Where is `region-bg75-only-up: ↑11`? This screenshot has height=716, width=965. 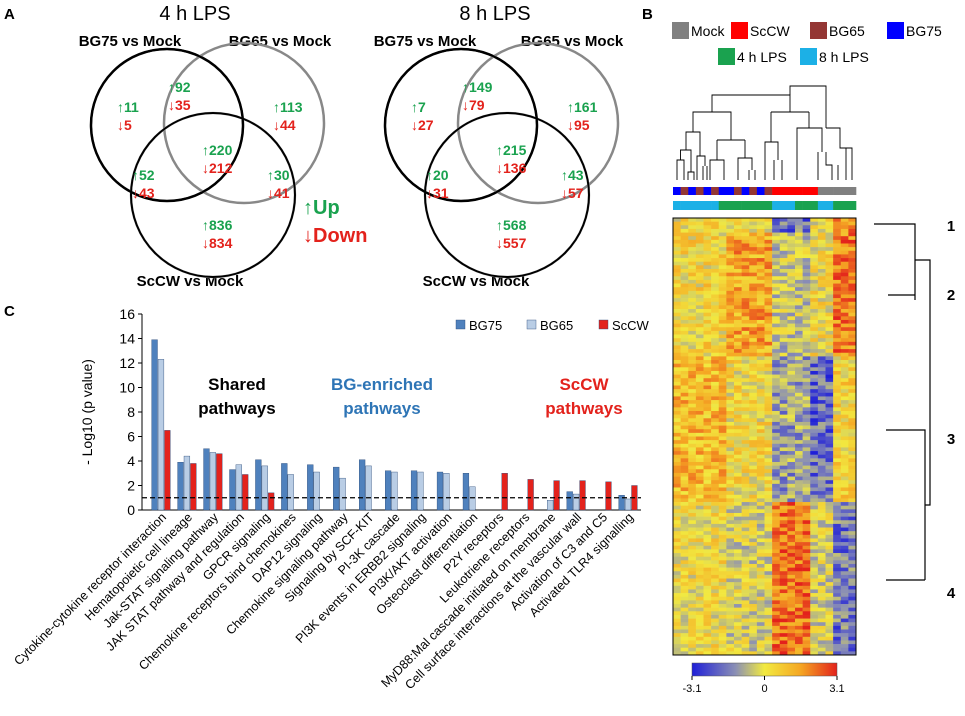 region-bg75-only-up: ↑11 is located at coordinates (128, 107).